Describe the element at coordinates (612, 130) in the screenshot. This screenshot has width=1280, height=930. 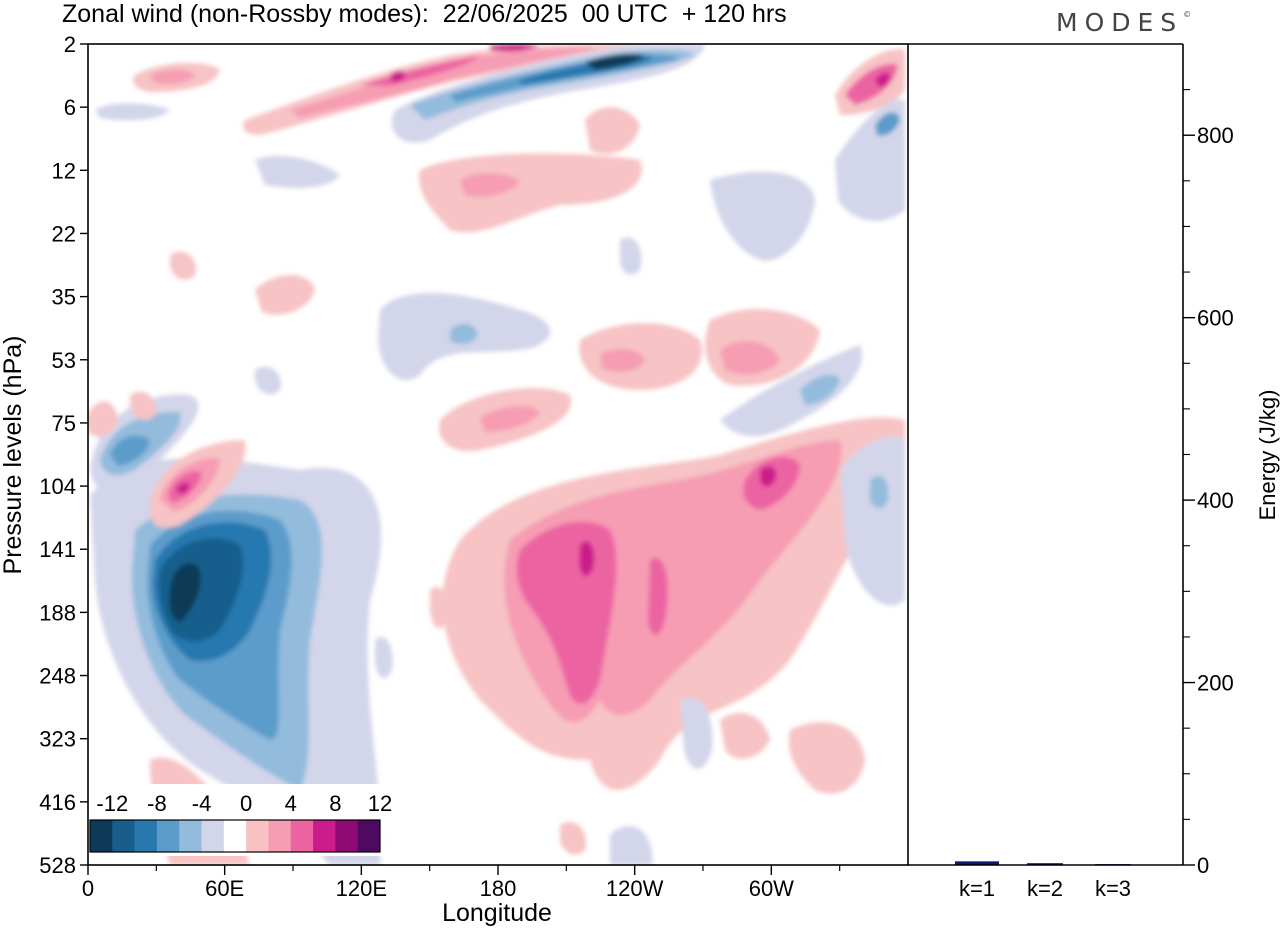
I see `westerly-patch-6hpa` at that location.